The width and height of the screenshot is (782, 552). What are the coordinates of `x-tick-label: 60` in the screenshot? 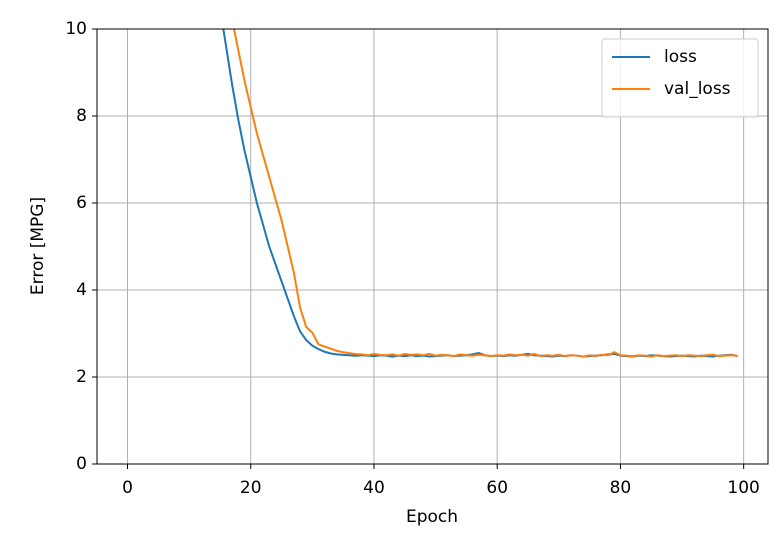 It's located at (497, 488).